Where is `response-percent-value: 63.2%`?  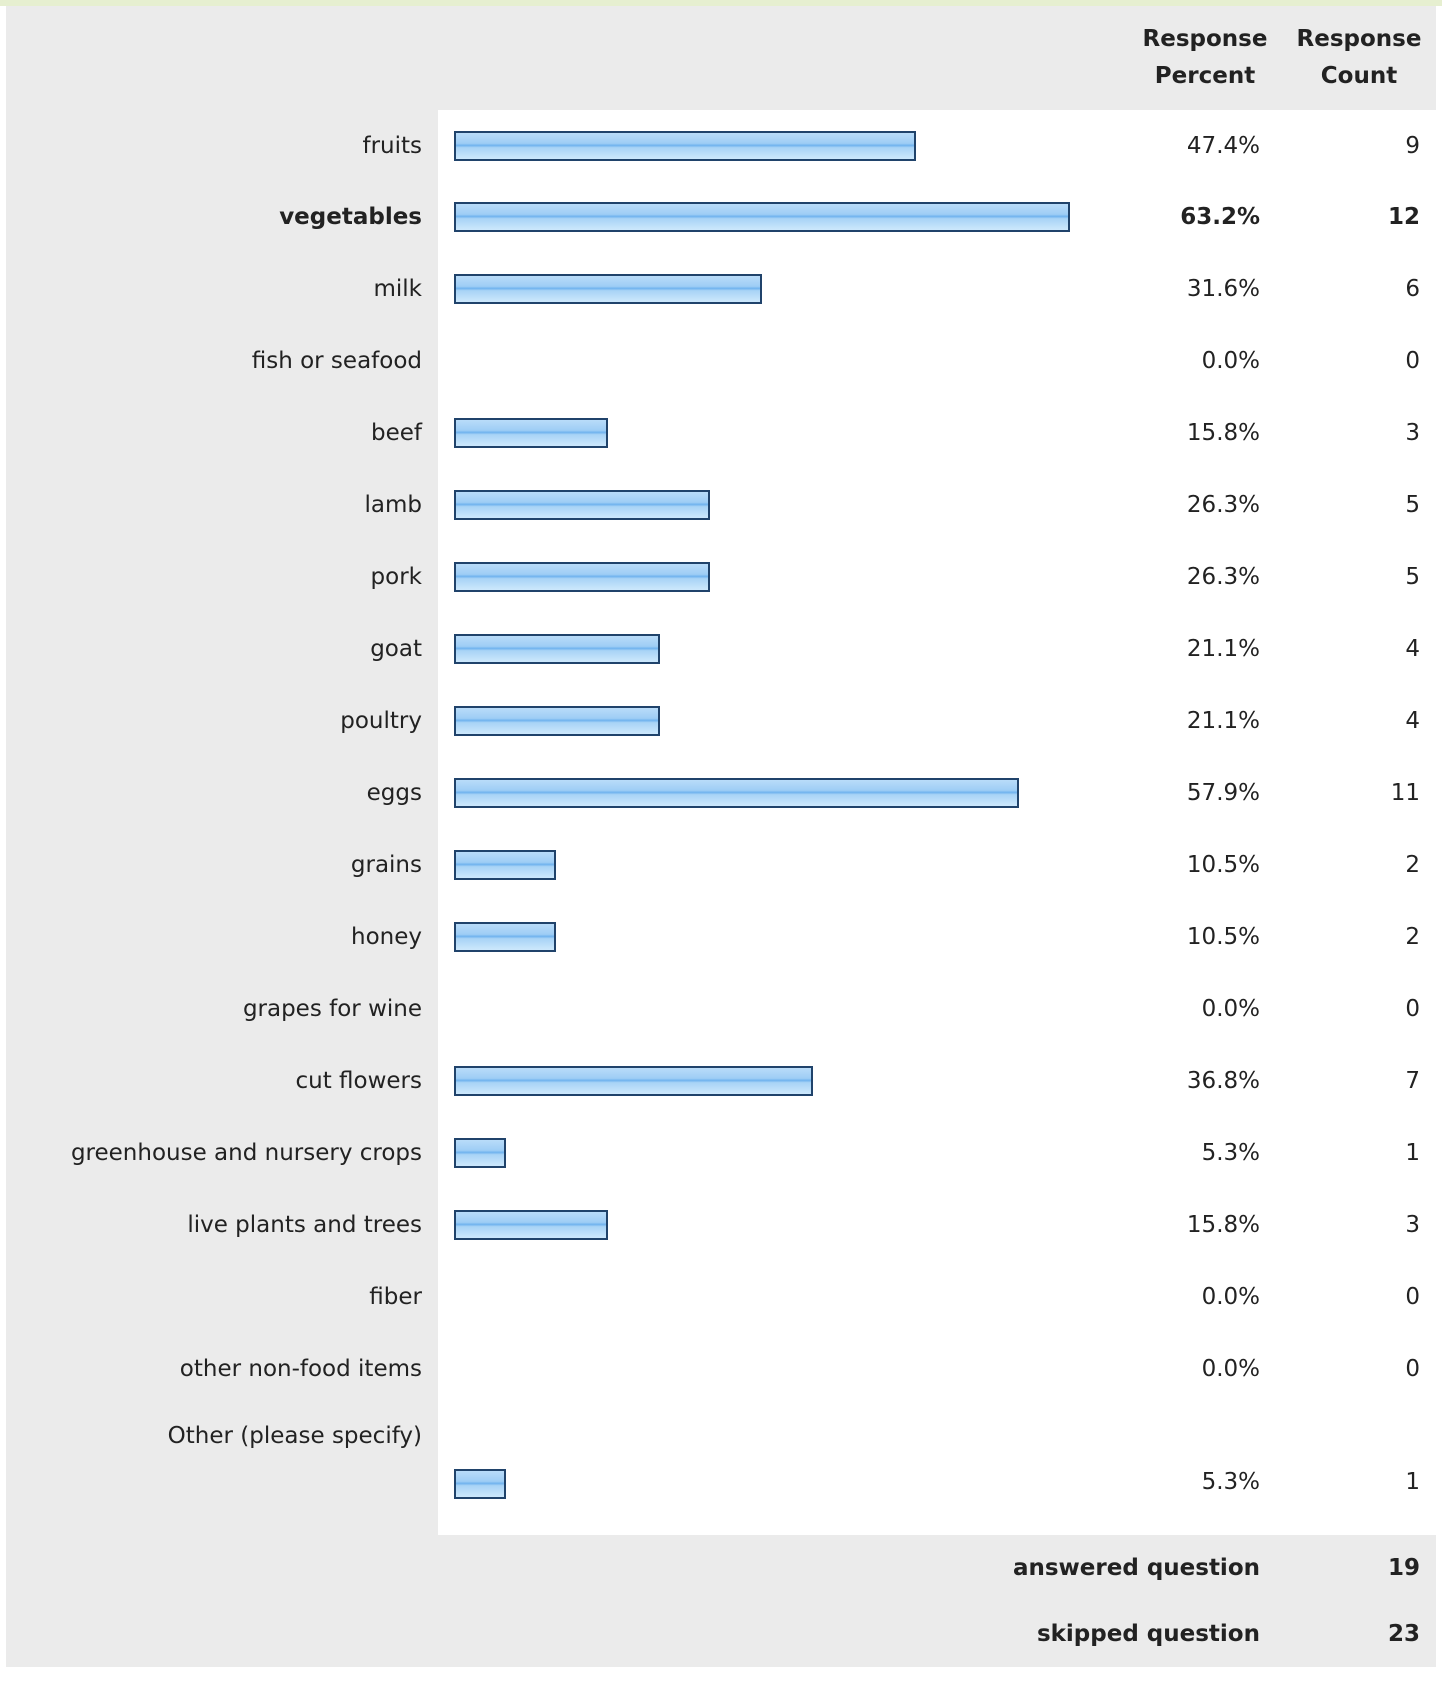 response-percent-value: 63.2% is located at coordinates (1205, 217).